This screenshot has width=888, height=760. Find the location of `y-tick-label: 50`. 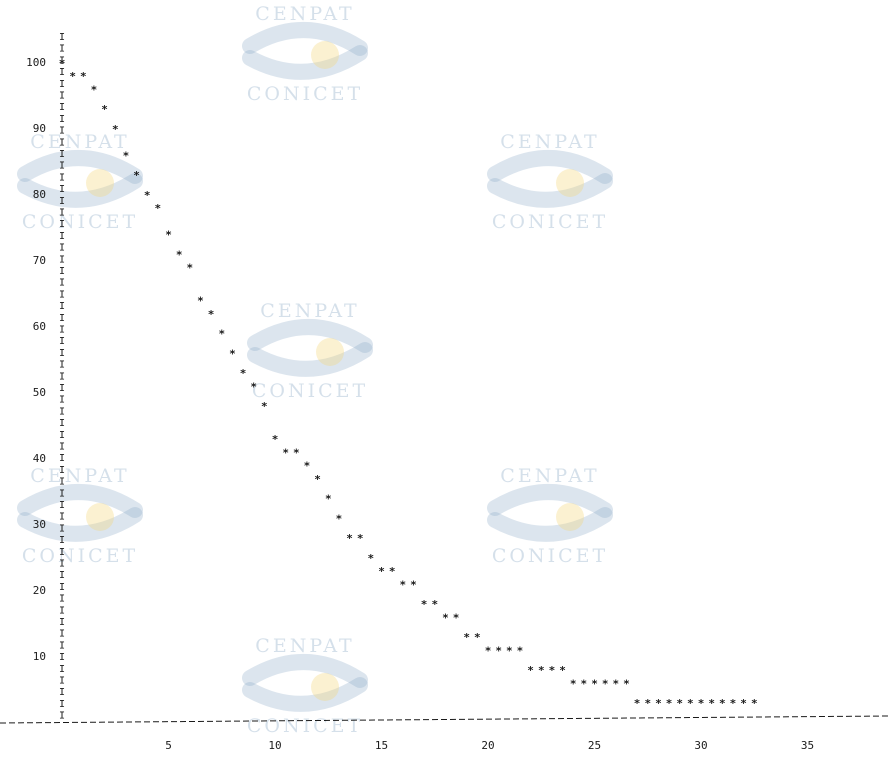

y-tick-label: 50 is located at coordinates (39, 392).